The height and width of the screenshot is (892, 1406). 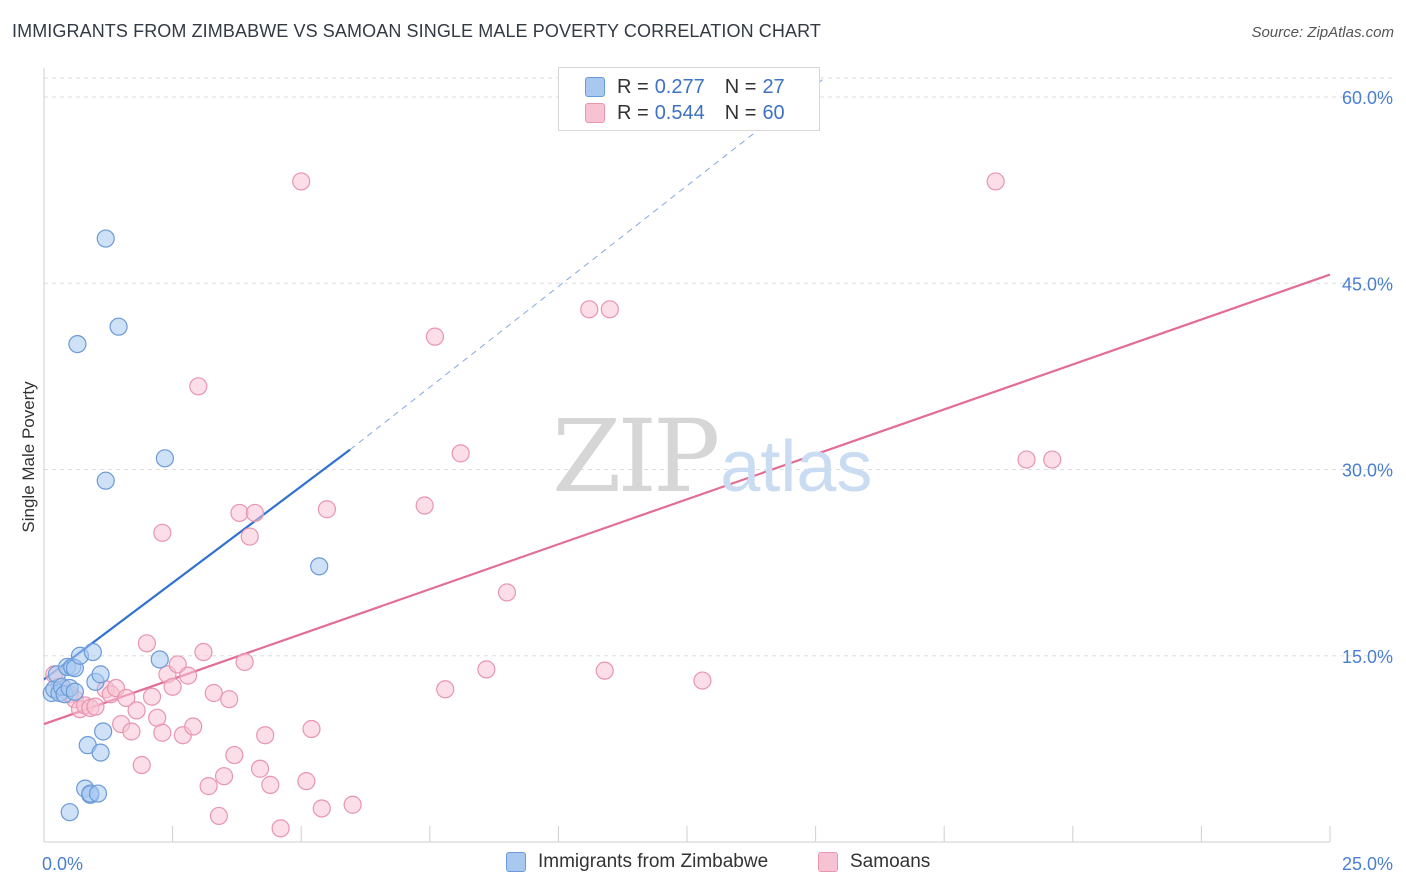 I want to click on bottom-legend: Immigrants from Zimbabwe Samoans, so click(x=703, y=864).